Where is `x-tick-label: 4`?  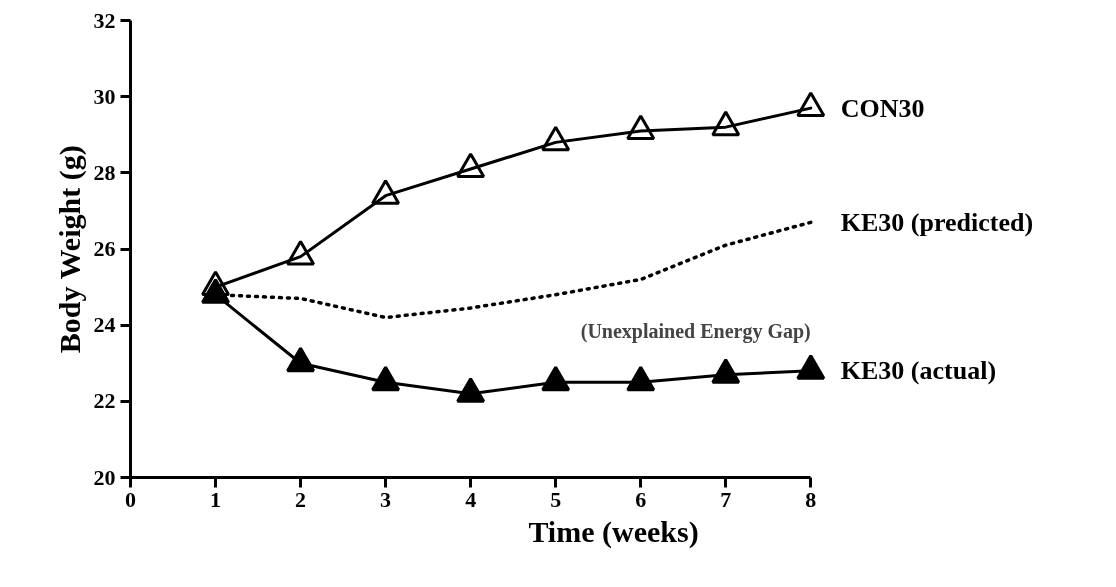 x-tick-label: 4 is located at coordinates (471, 499).